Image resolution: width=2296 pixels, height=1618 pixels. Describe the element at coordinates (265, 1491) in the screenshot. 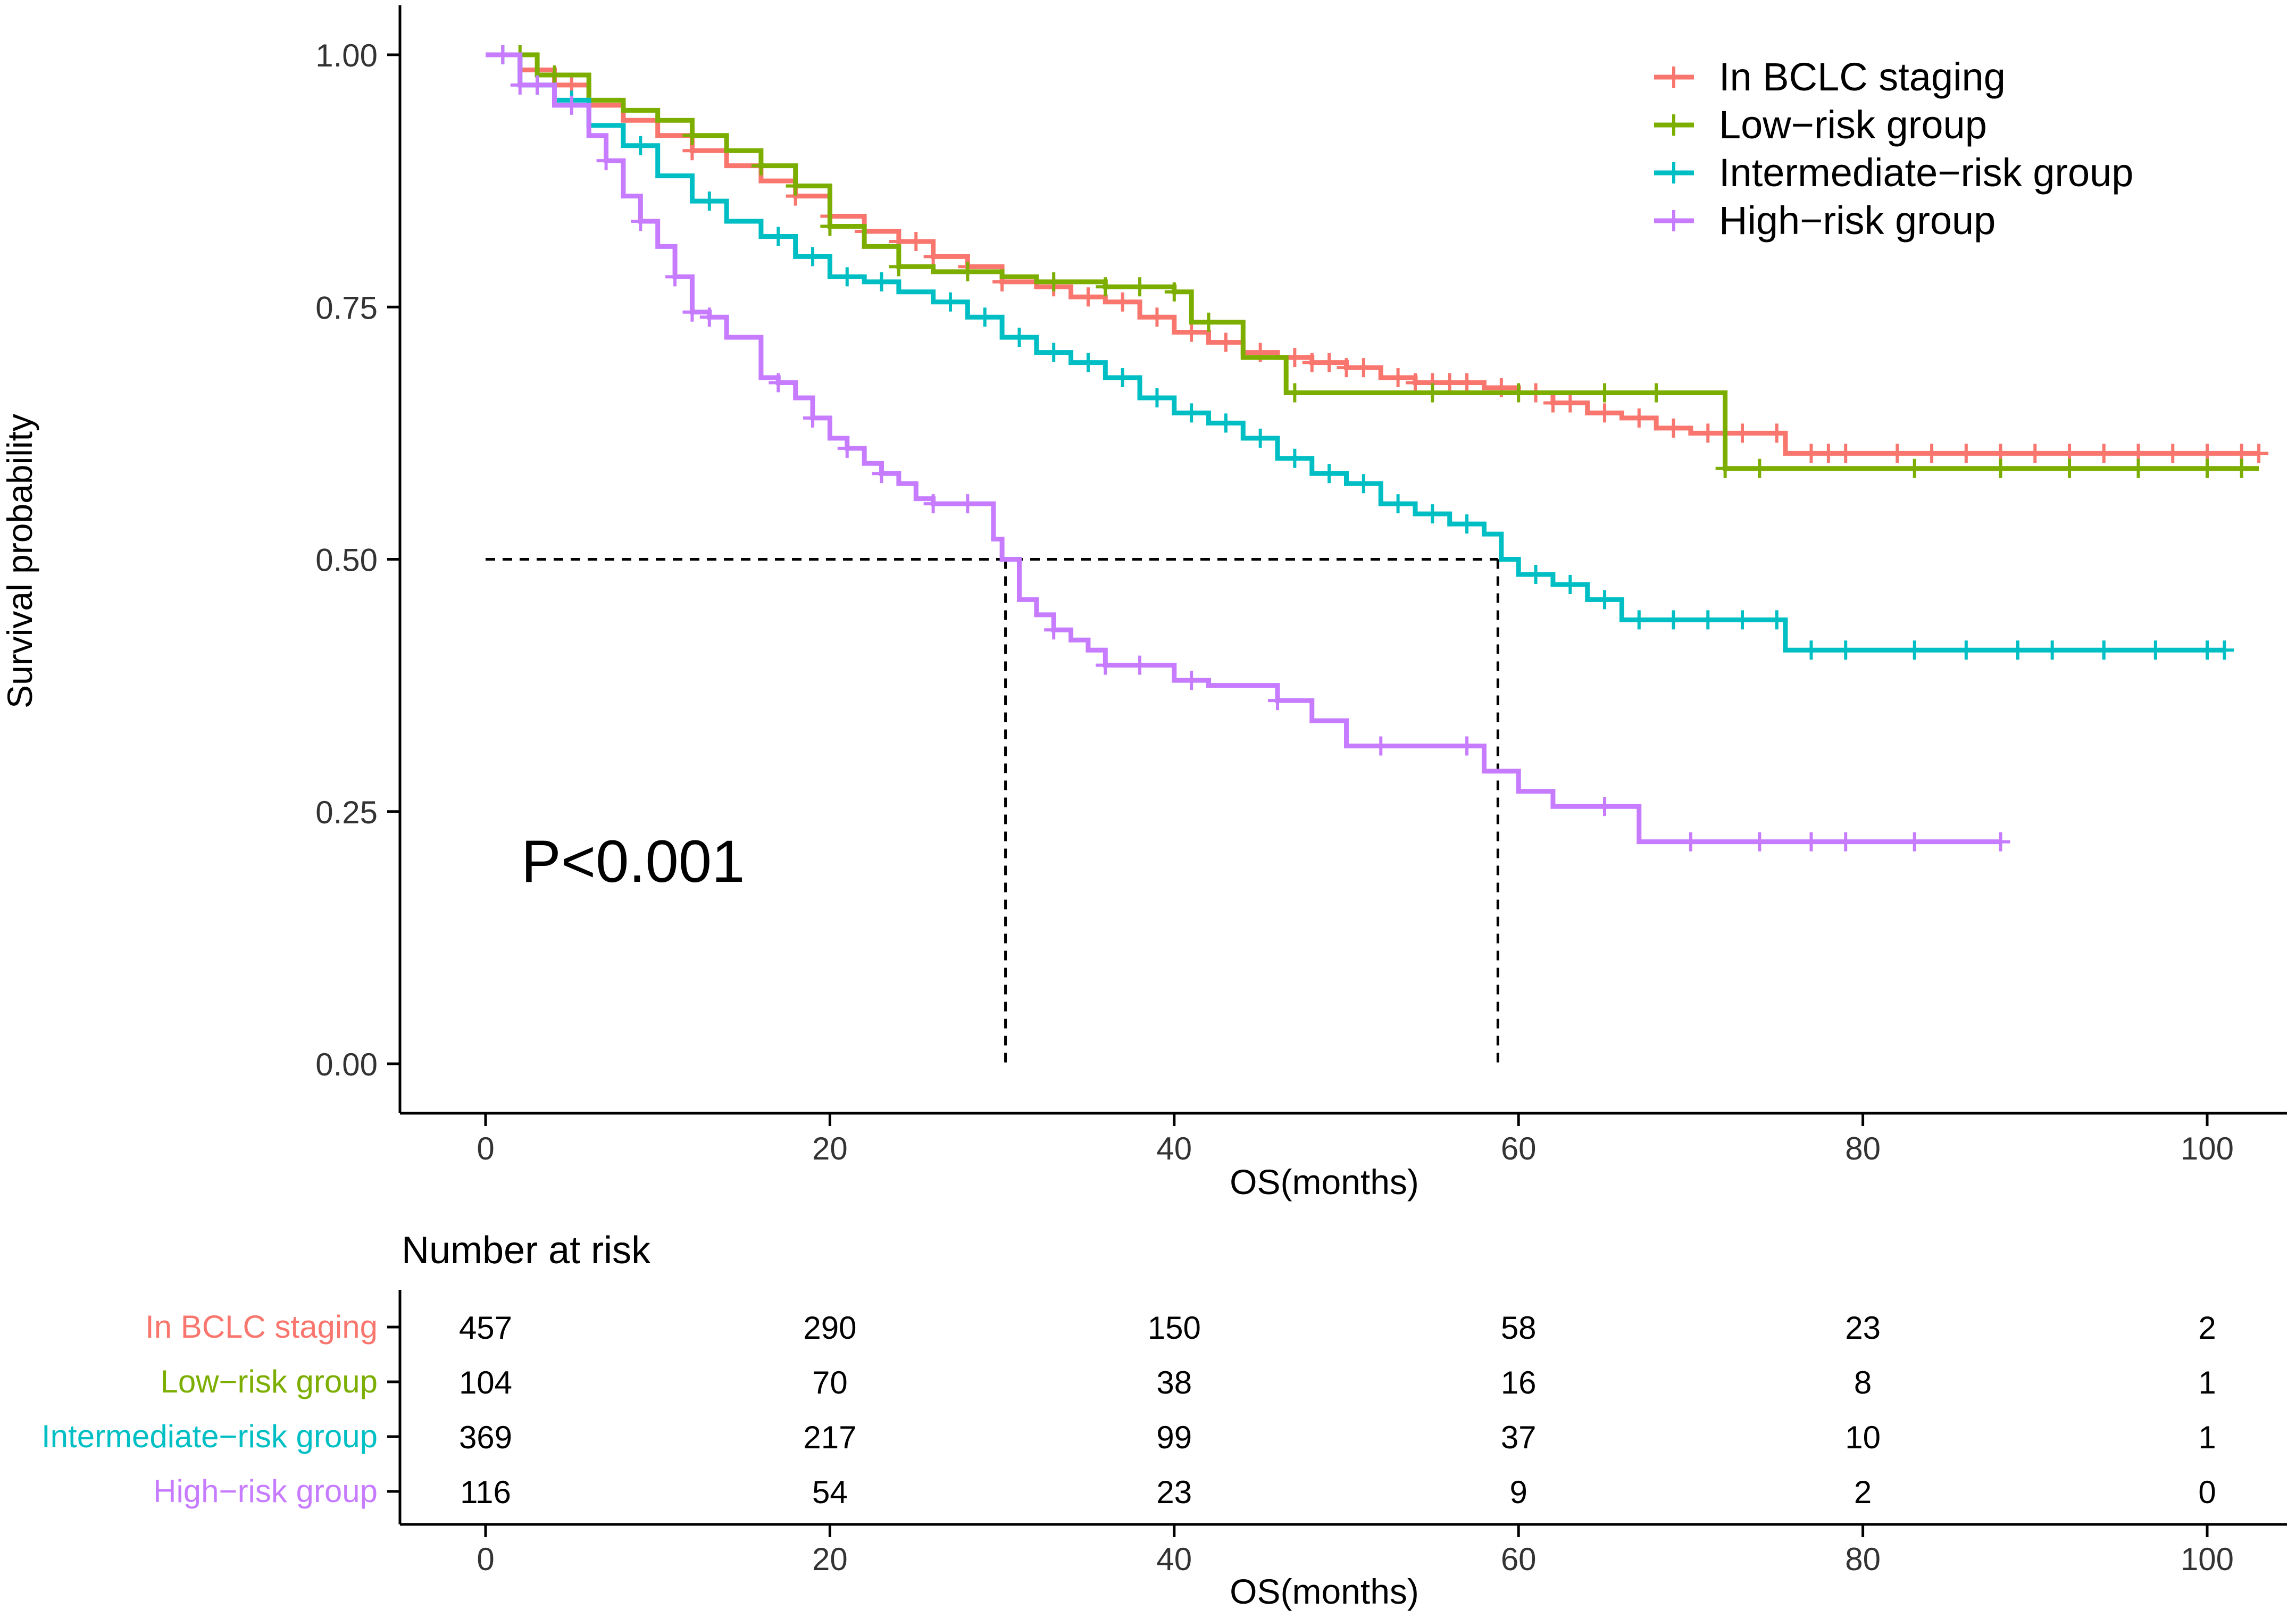

I see `risk-row-label: High−risk group` at that location.